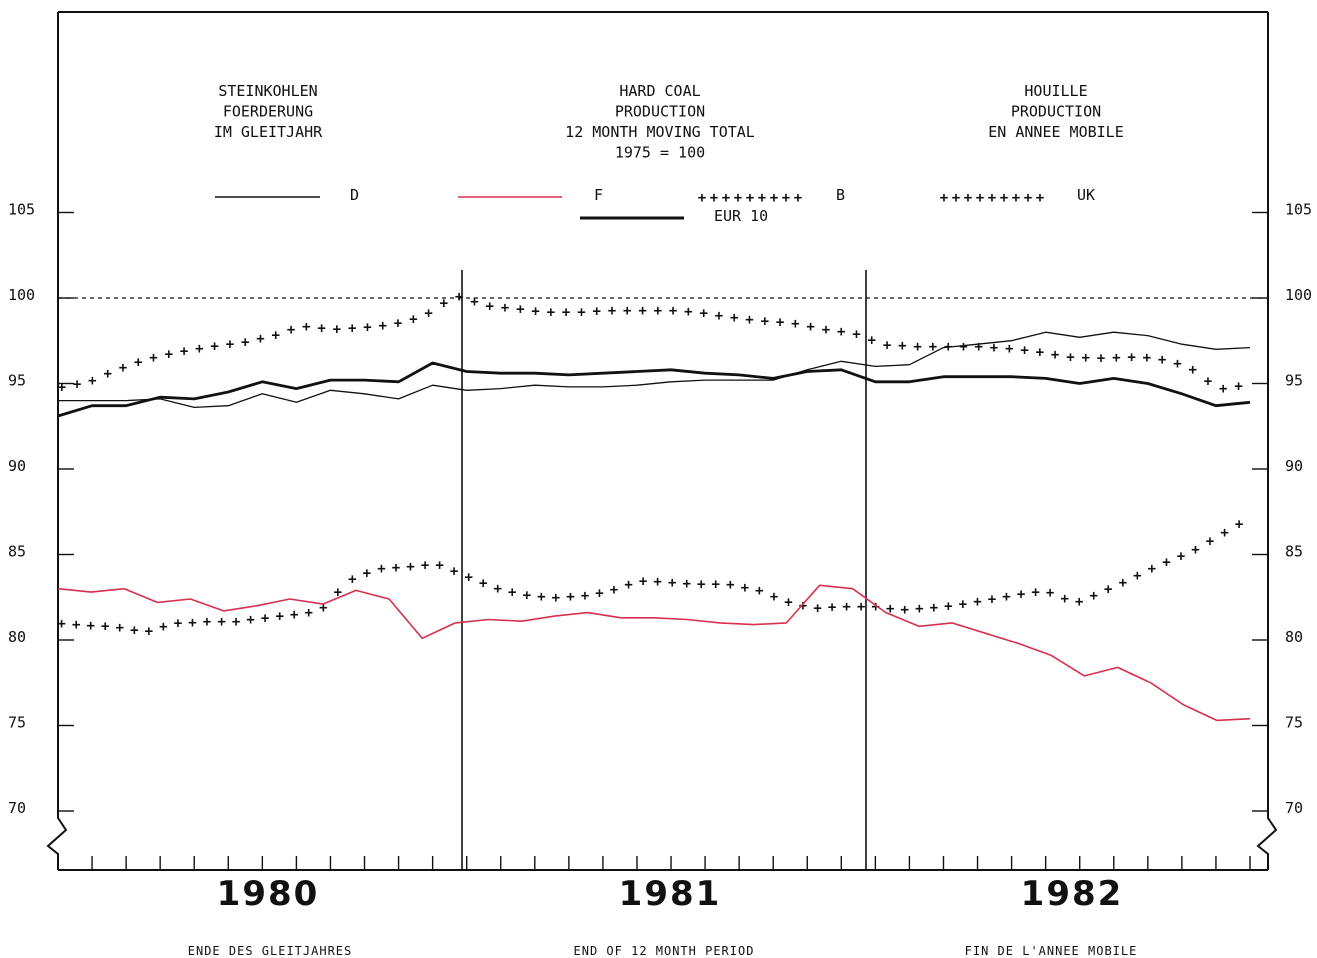 The width and height of the screenshot is (1317, 958). I want to click on y-tick-label-right: 105, so click(1298, 210).